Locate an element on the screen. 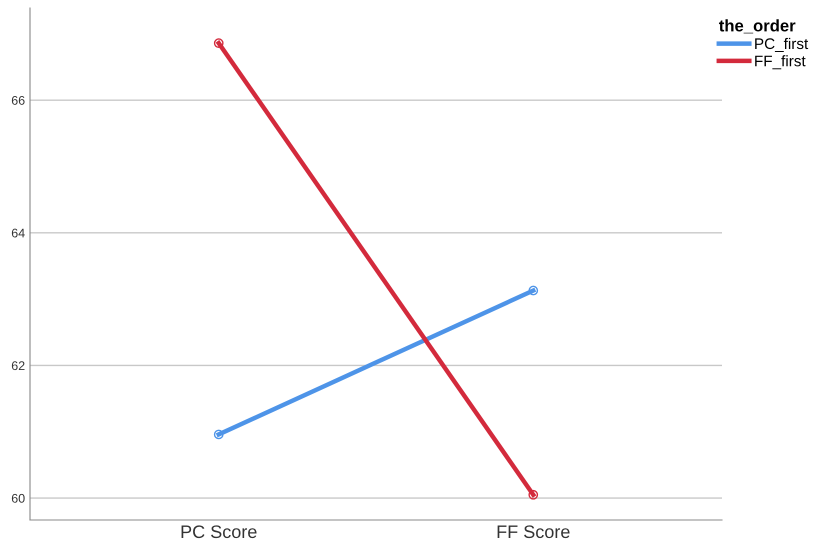 This screenshot has height=553, width=822. y-tick-label: 64 is located at coordinates (18, 233).